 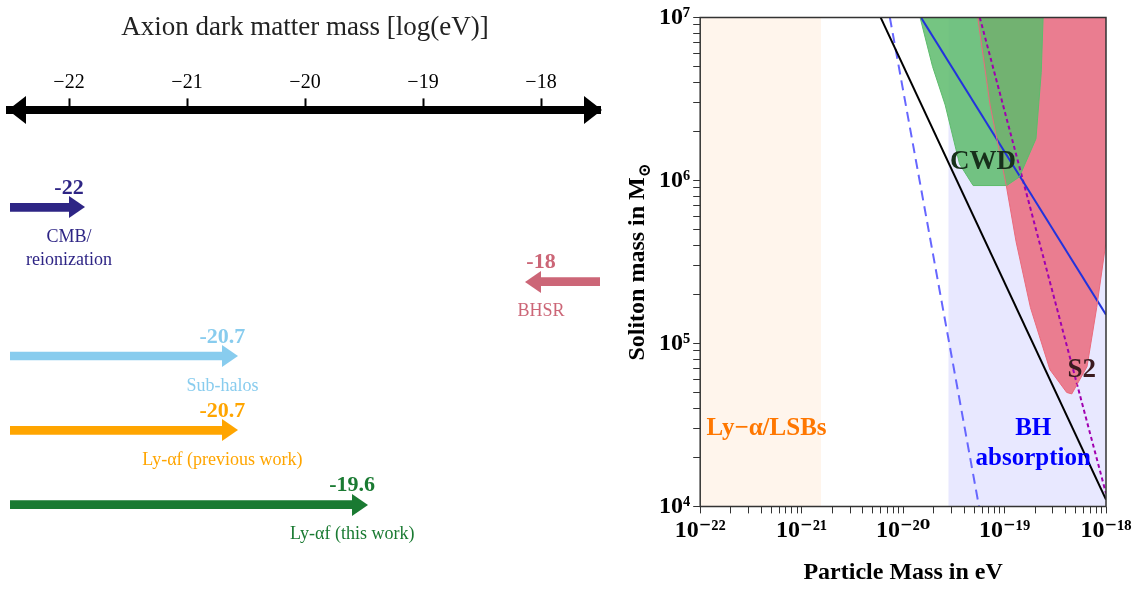 What do you see at coordinates (305, 26) in the screenshot?
I see `x-axis-title: Axion dark matter mass [log(eV)]` at bounding box center [305, 26].